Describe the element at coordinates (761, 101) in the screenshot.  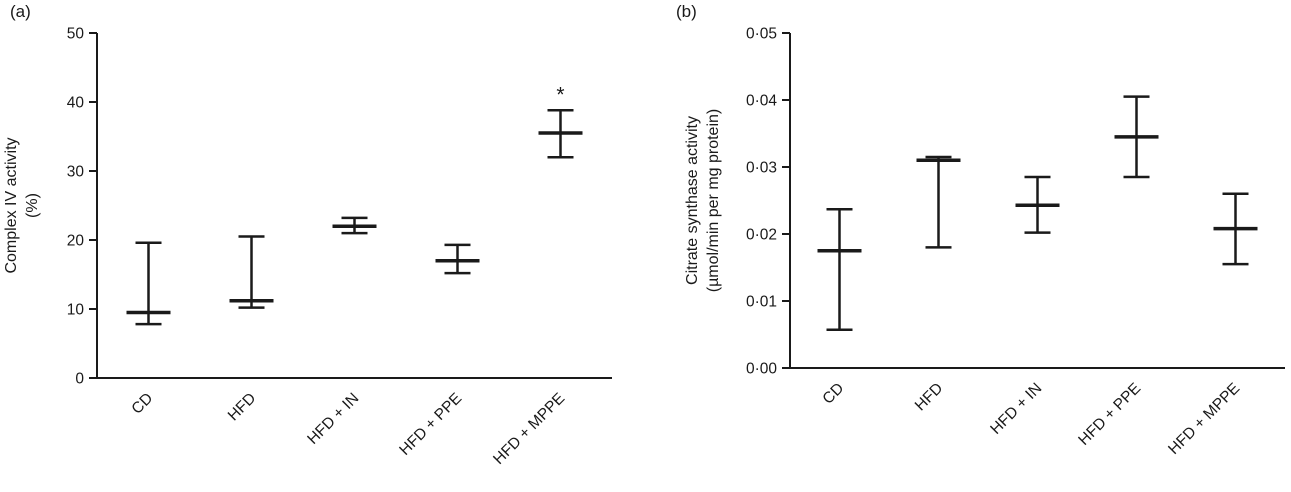
I see `y-tick-label: 0·04` at that location.